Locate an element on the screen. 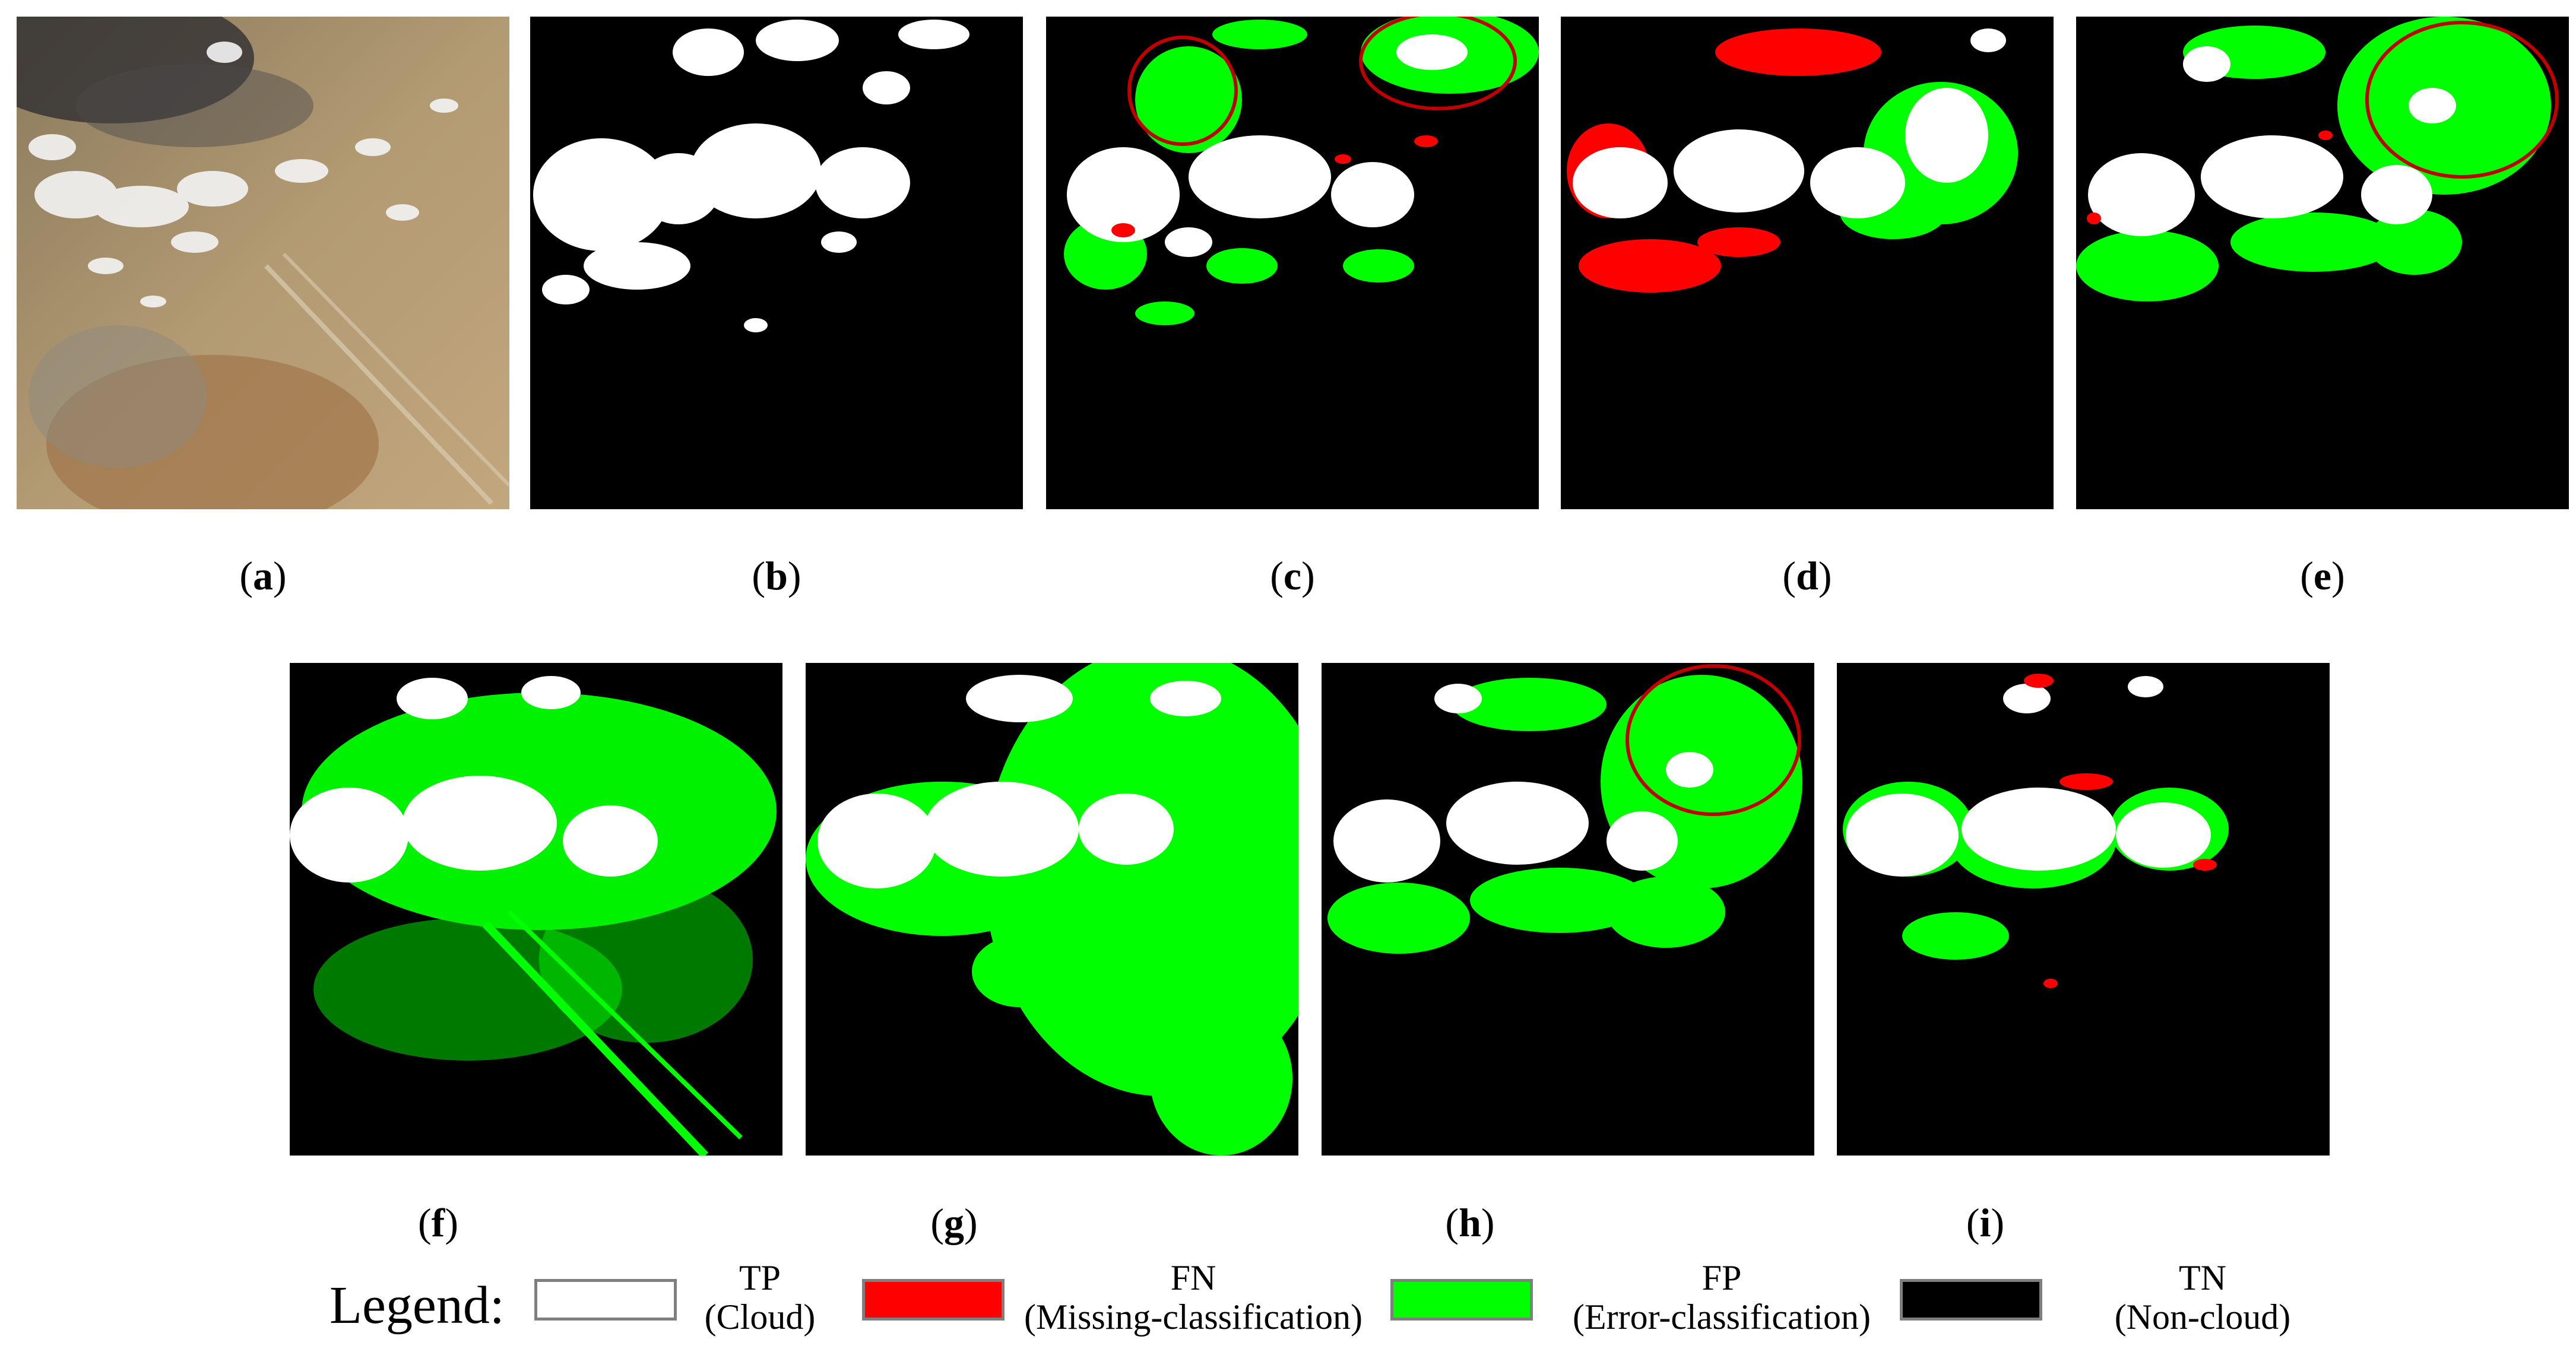 The width and height of the screenshot is (2576, 1349). legend-swatch-tp is located at coordinates (606, 1300).